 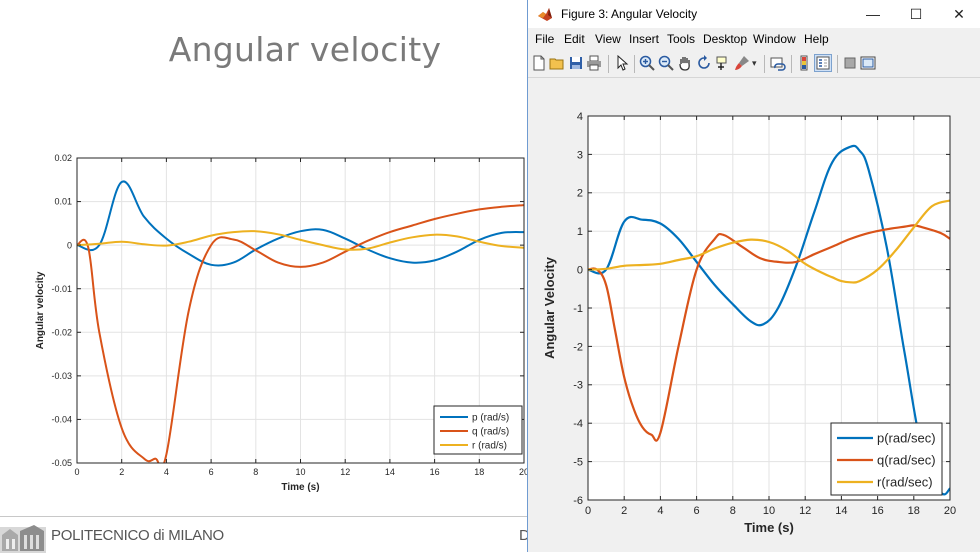 What do you see at coordinates (63, 158) in the screenshot?
I see `y-tick-label: 0.02` at bounding box center [63, 158].